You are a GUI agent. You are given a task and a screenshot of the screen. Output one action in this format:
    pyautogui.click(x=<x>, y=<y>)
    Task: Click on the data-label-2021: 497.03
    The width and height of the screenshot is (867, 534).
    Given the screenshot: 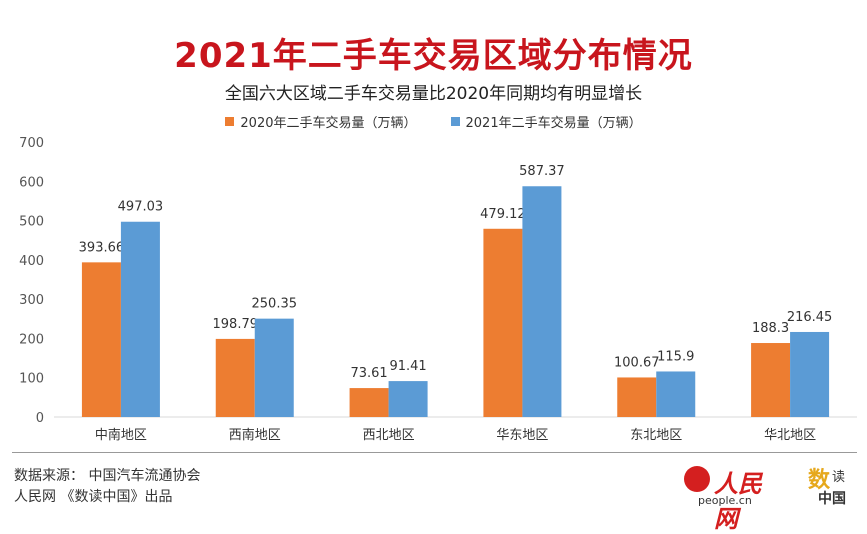 What is the action you would take?
    pyautogui.click(x=141, y=207)
    